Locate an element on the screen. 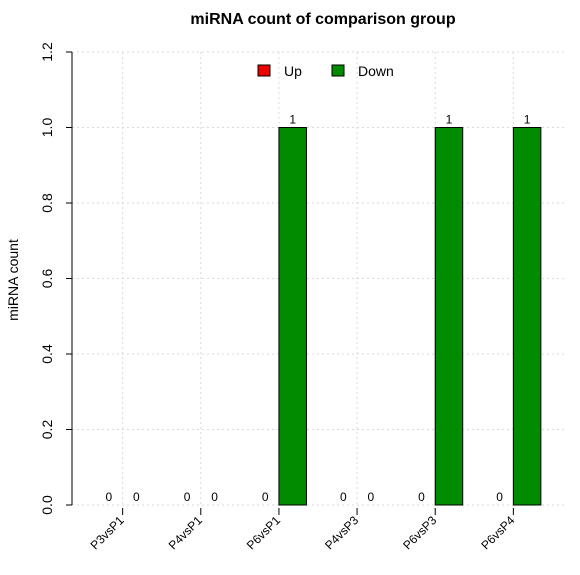 Image resolution: width=580 pixels, height=575 pixels. x-tick-label: P3vsP1 is located at coordinates (107, 532).